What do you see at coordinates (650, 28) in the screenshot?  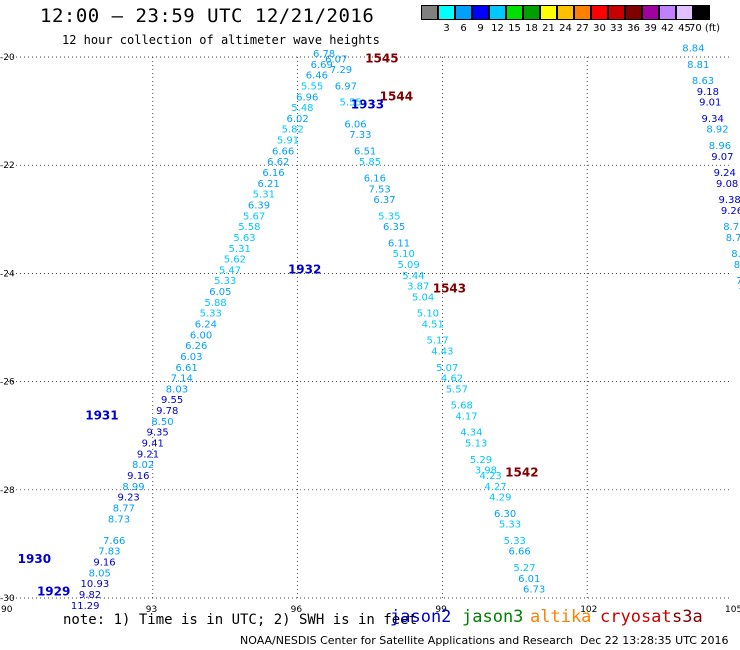 I see `legend-label: 39` at bounding box center [650, 28].